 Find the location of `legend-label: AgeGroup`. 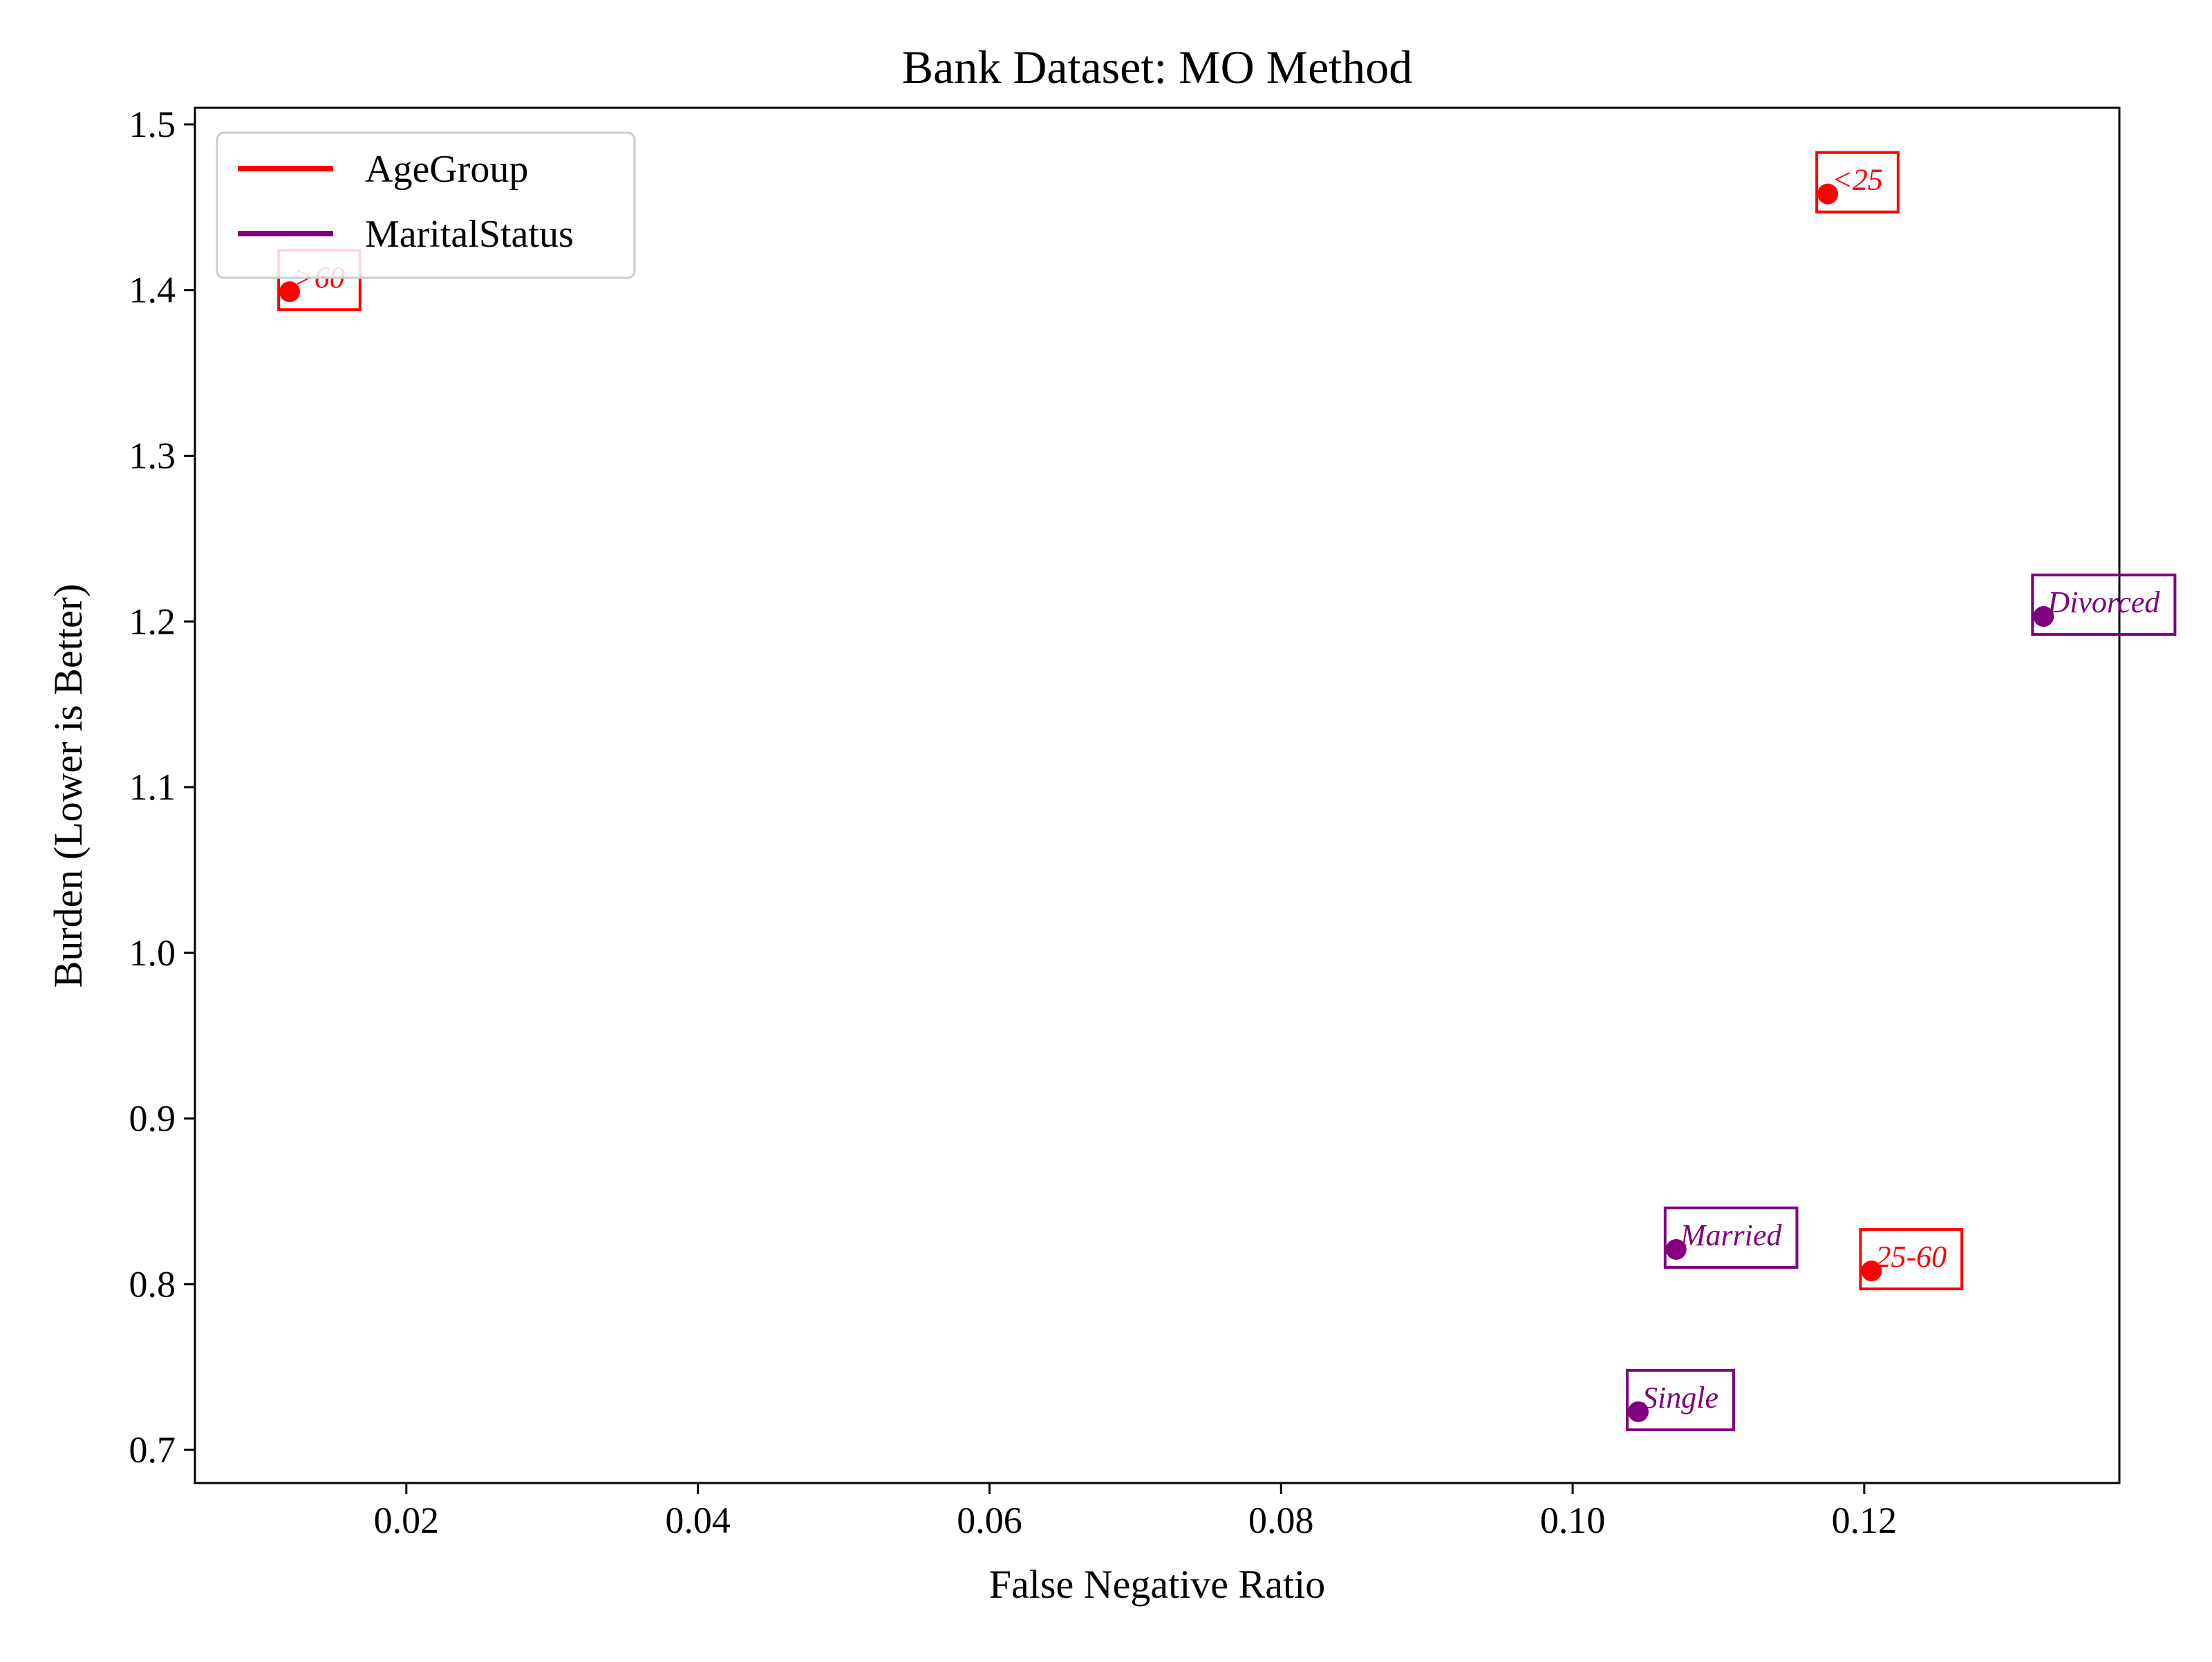

legend-label: AgeGroup is located at coordinates (446, 169).